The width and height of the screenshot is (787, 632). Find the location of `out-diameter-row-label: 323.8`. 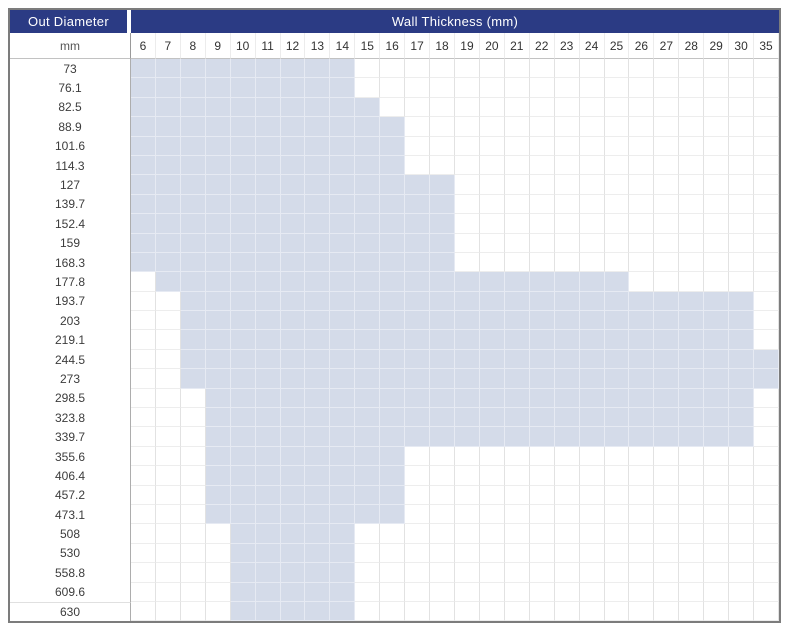

out-diameter-row-label: 323.8 is located at coordinates (70, 418).